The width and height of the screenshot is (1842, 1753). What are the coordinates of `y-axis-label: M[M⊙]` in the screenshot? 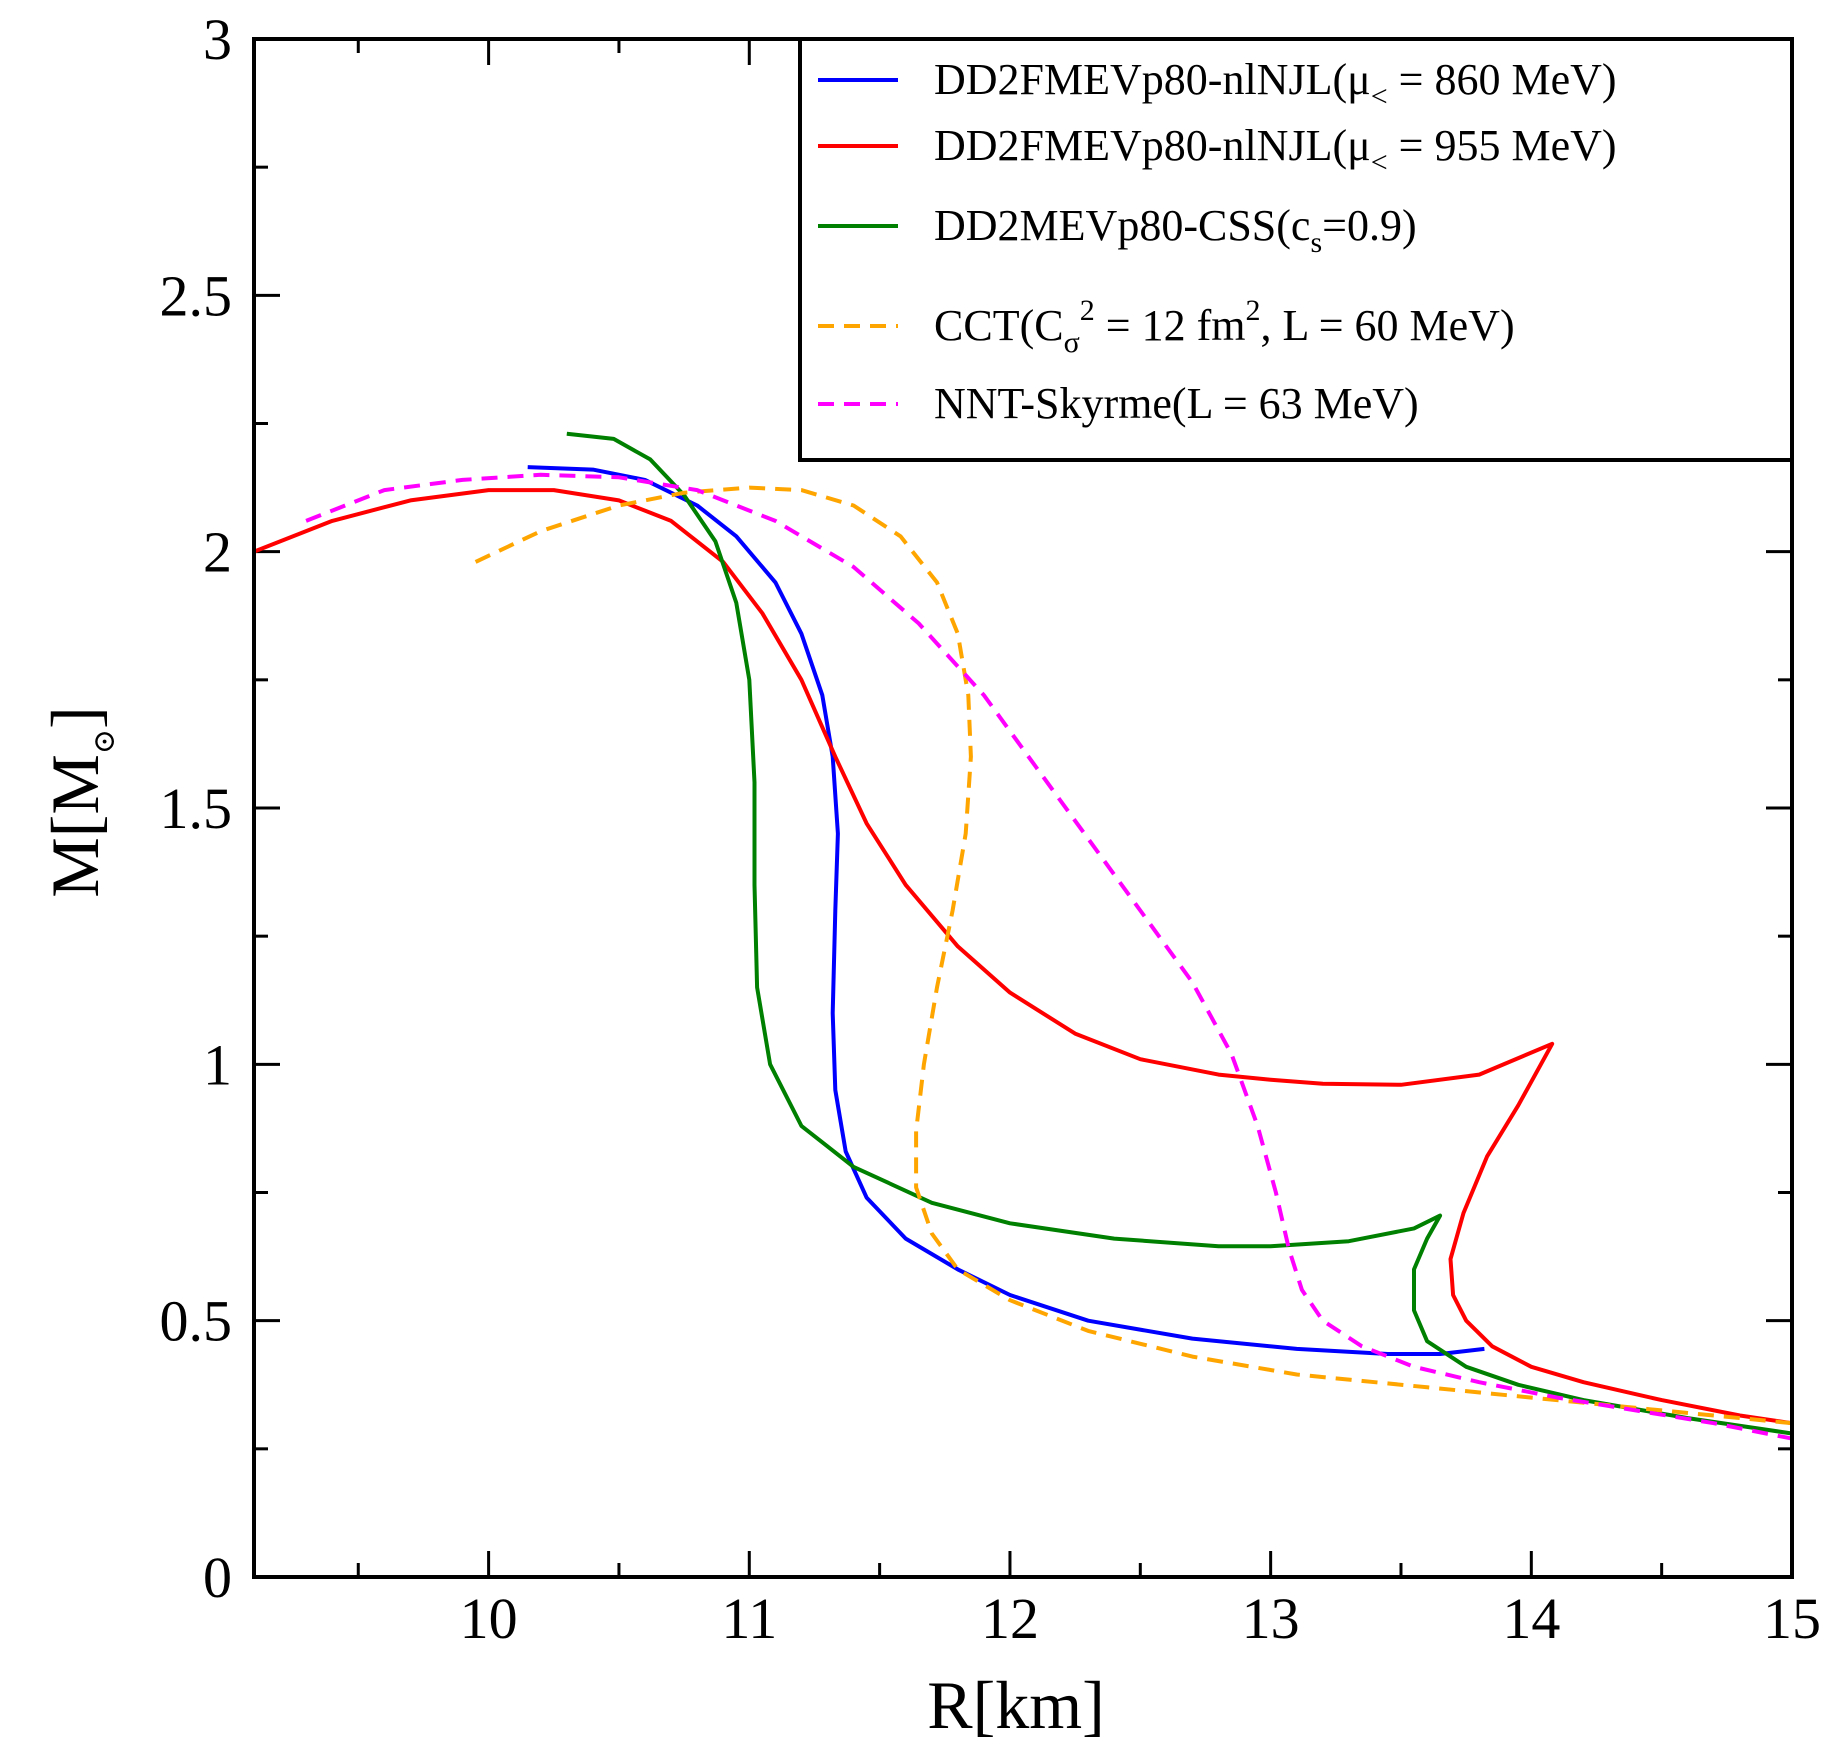 It's located at (79, 801).